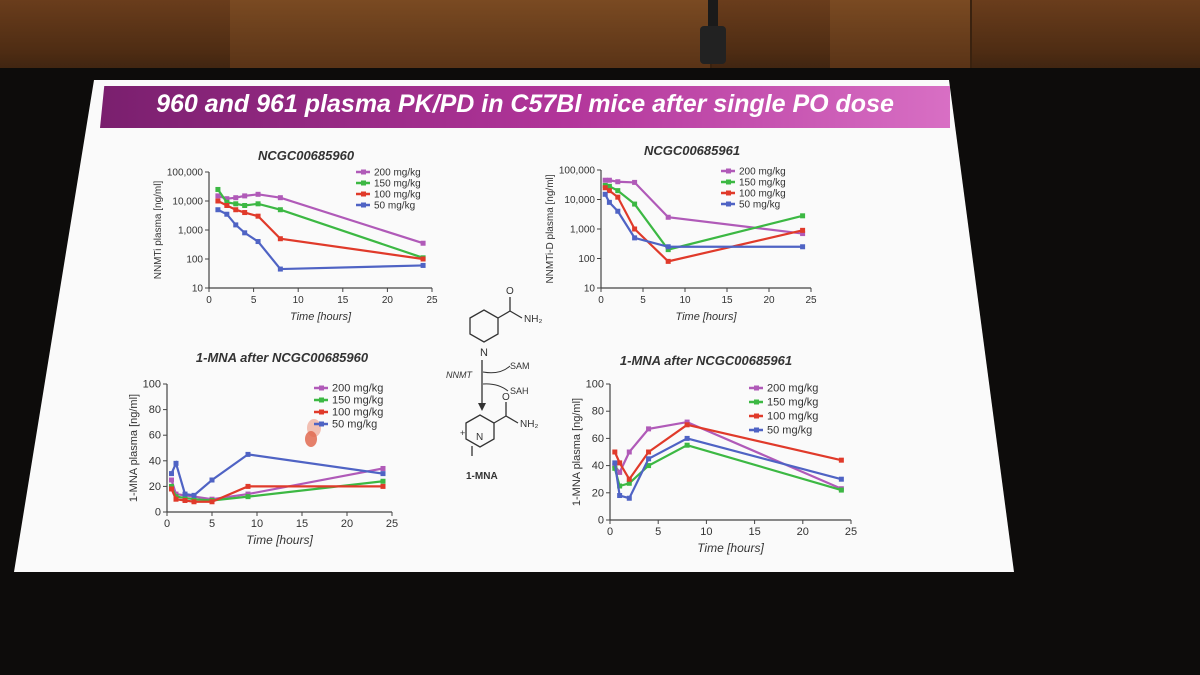 Image resolution: width=1200 pixels, height=675 pixels. I want to click on carbonyl-o-label-2: O, so click(506, 397).